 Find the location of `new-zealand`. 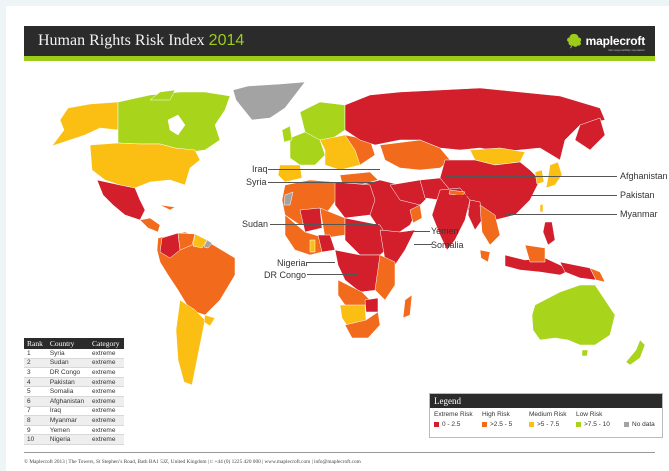

new-zealand is located at coordinates (635, 352).